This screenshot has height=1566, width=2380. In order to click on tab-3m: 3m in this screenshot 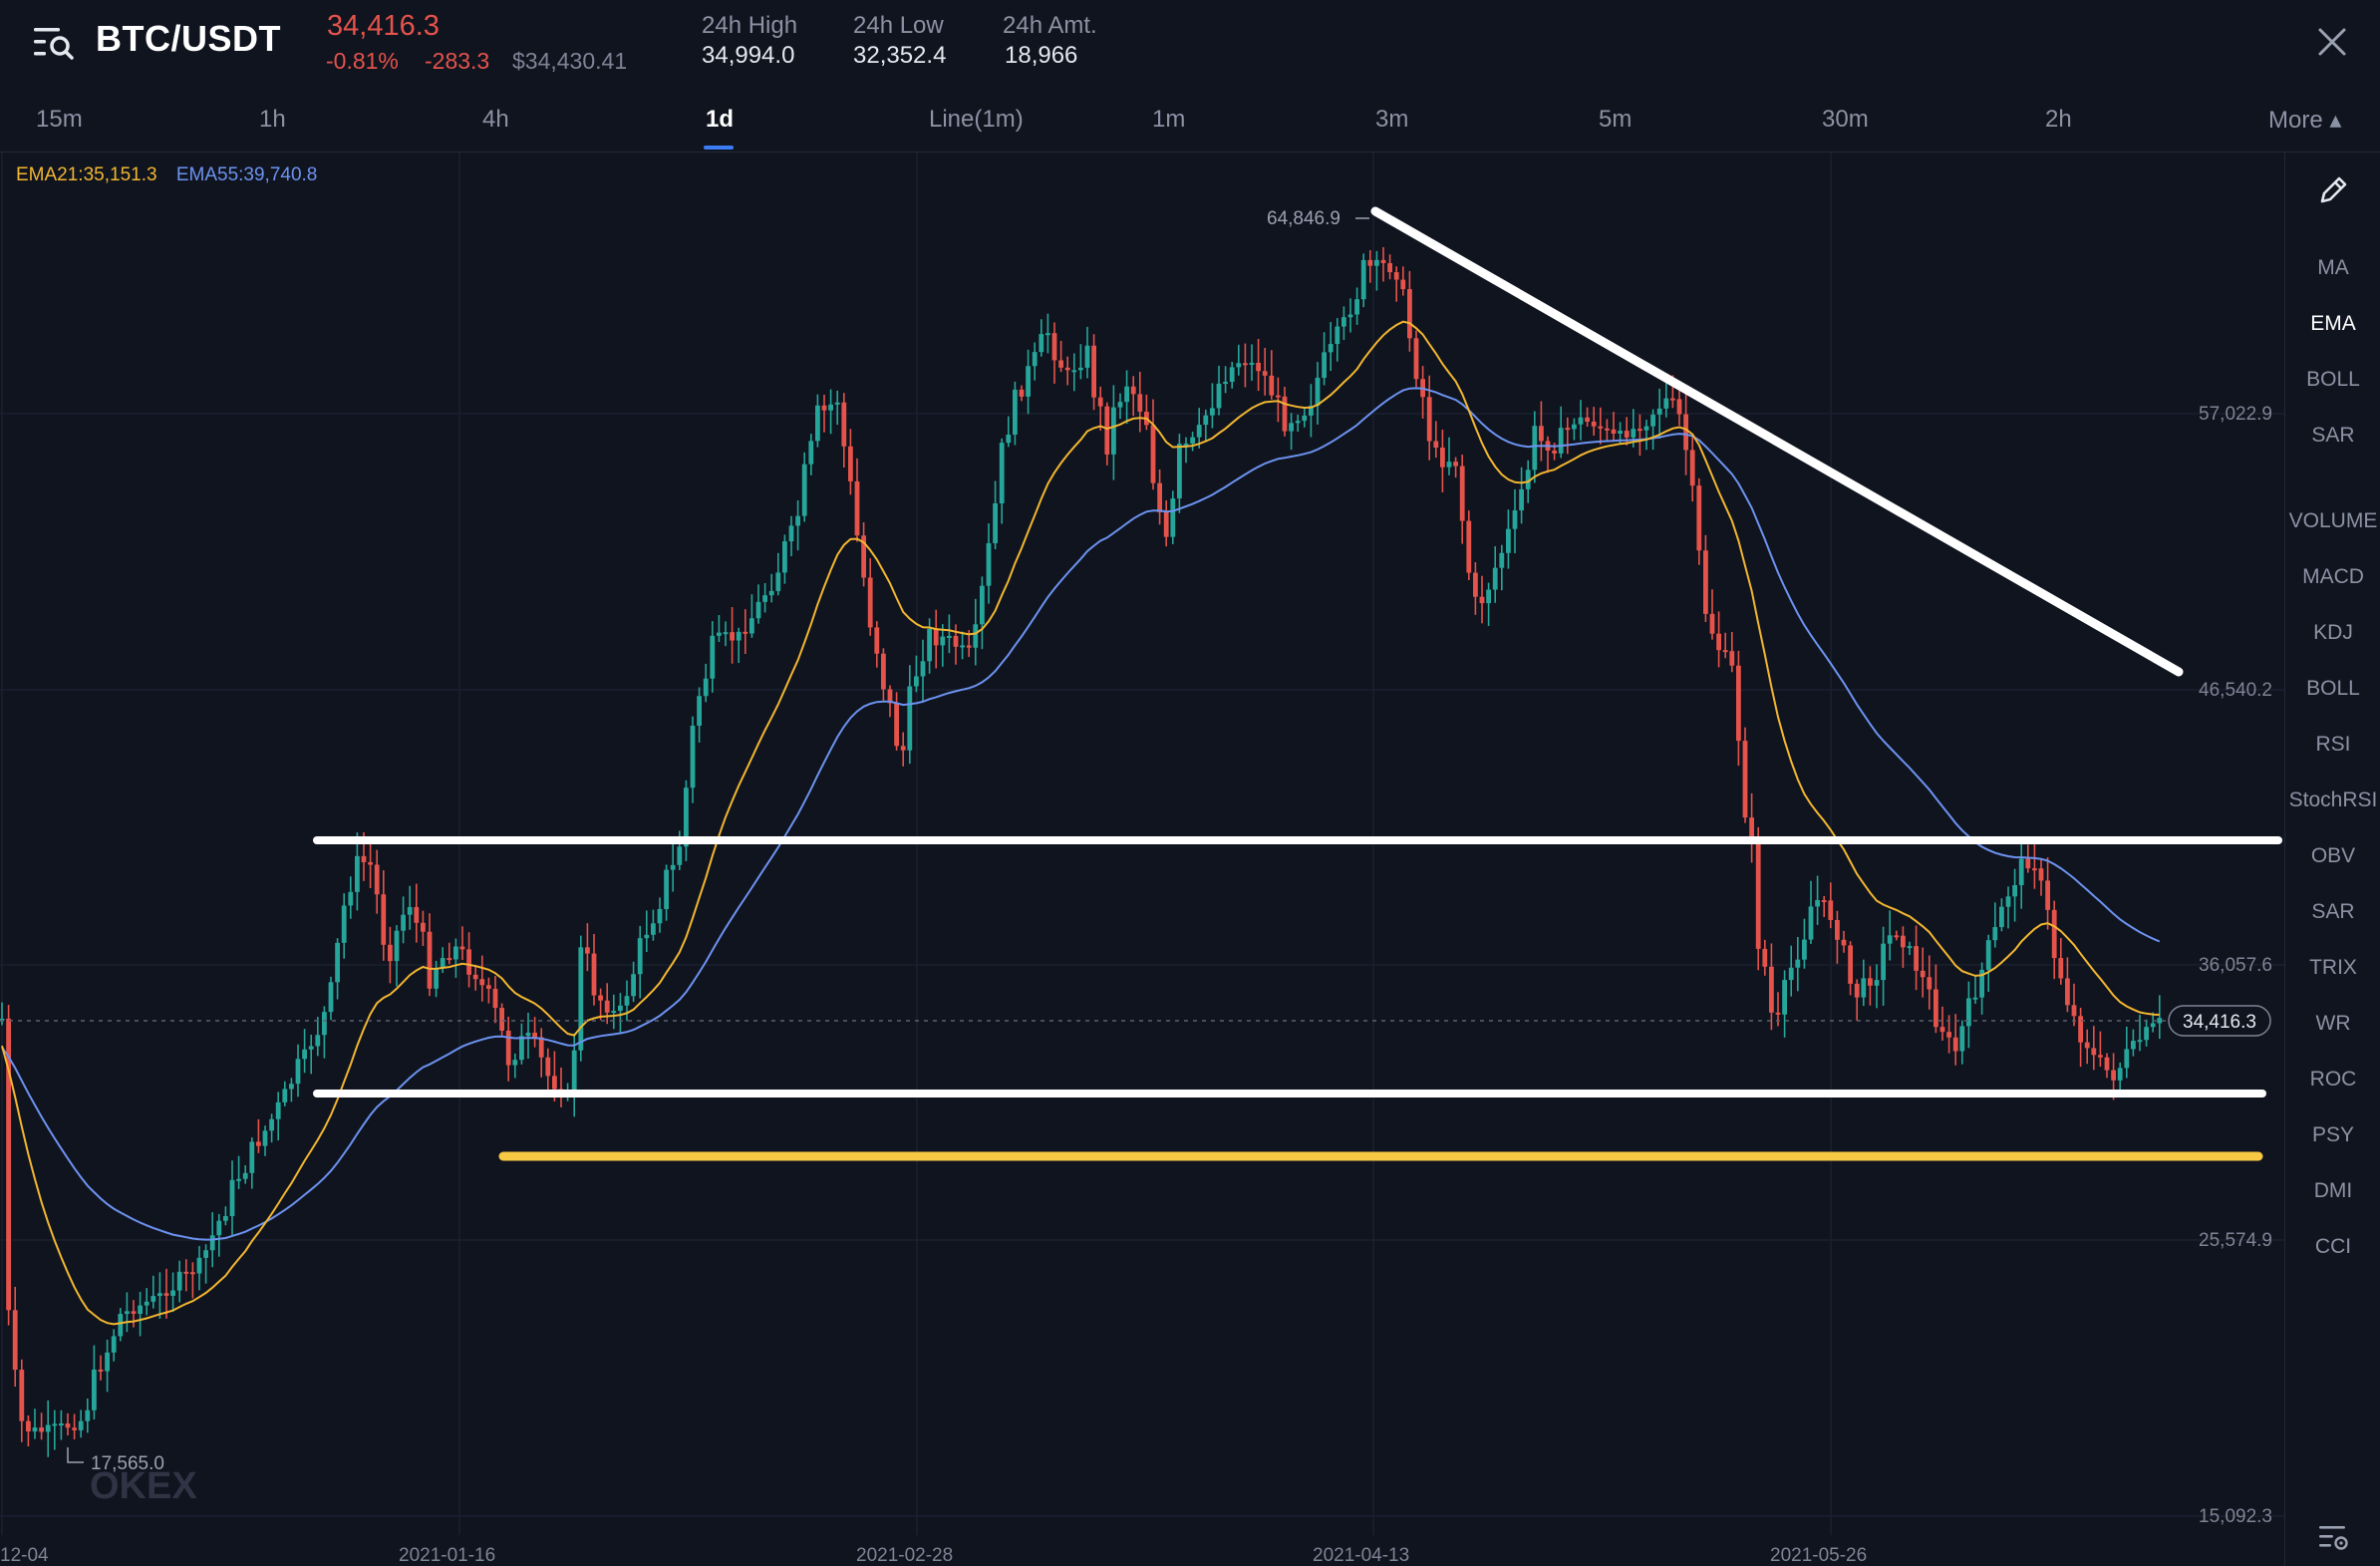, I will do `click(1392, 119)`.